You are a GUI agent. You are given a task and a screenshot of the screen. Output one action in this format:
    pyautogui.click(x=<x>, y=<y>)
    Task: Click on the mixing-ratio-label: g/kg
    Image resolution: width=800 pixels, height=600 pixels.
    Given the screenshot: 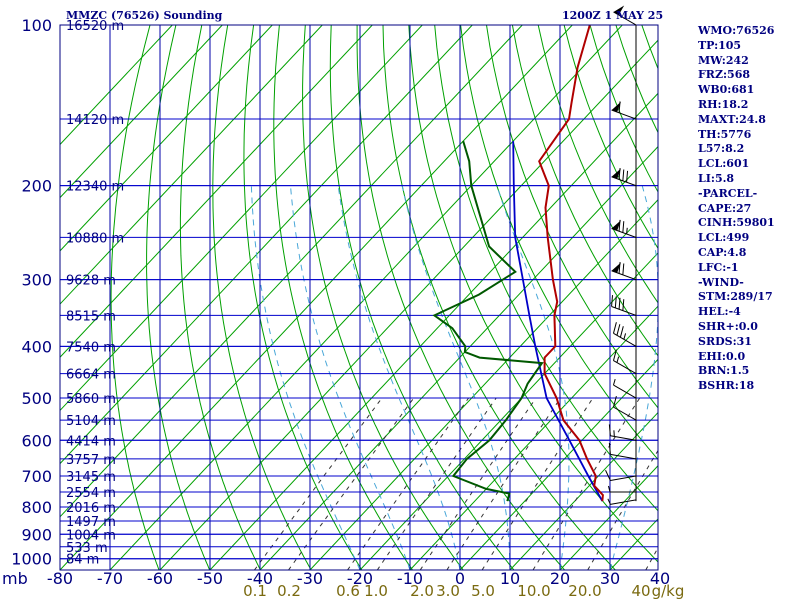 What is the action you would take?
    pyautogui.click(x=668, y=591)
    